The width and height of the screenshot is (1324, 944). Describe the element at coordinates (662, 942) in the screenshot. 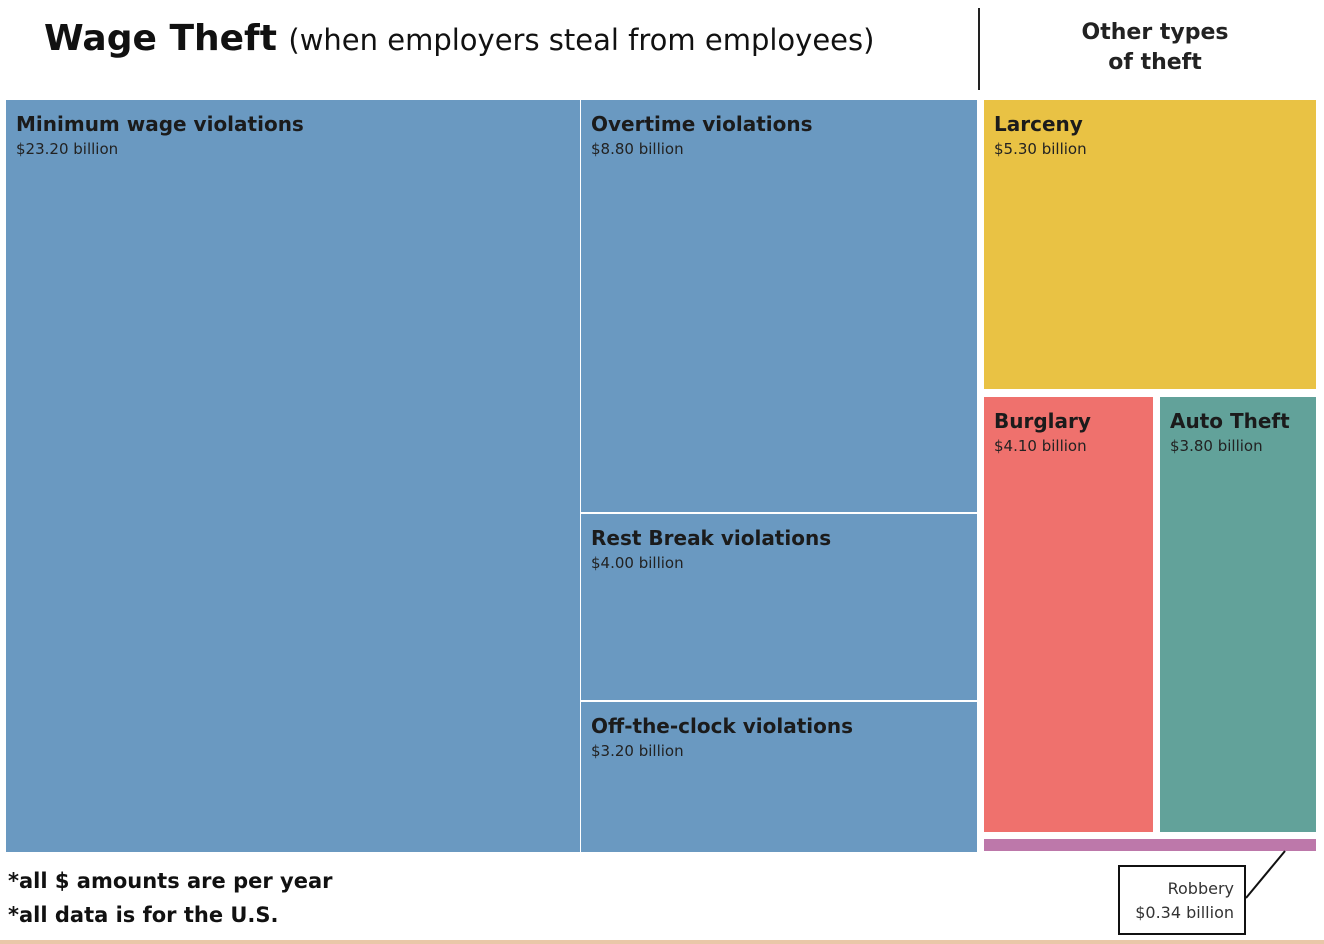

I see `bottom-rule` at that location.